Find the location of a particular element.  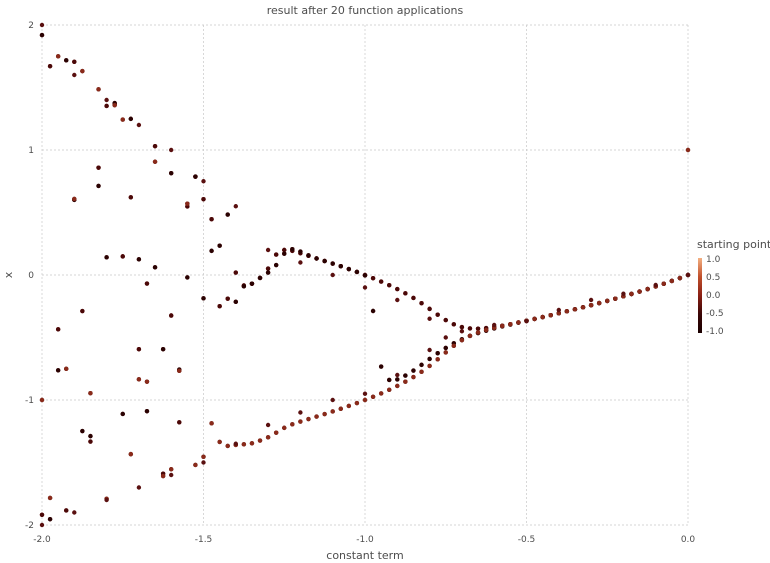

legend-tick-label: -1.0 is located at coordinates (715, 332).